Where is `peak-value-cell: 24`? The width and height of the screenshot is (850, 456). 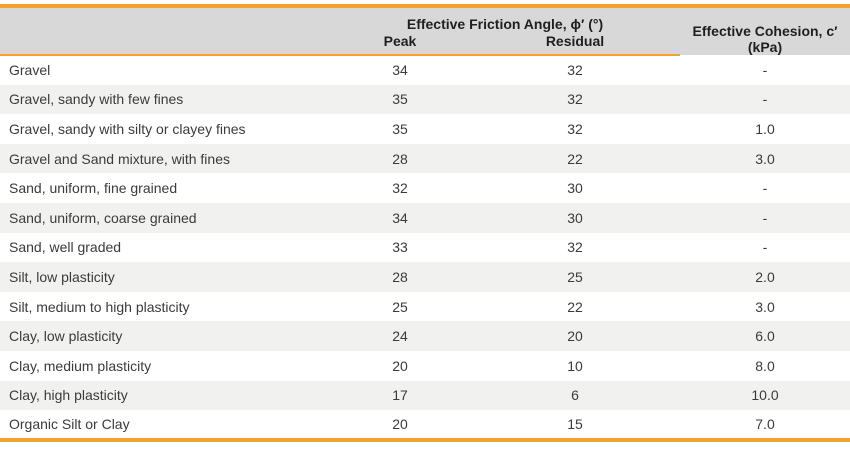 peak-value-cell: 24 is located at coordinates (400, 336).